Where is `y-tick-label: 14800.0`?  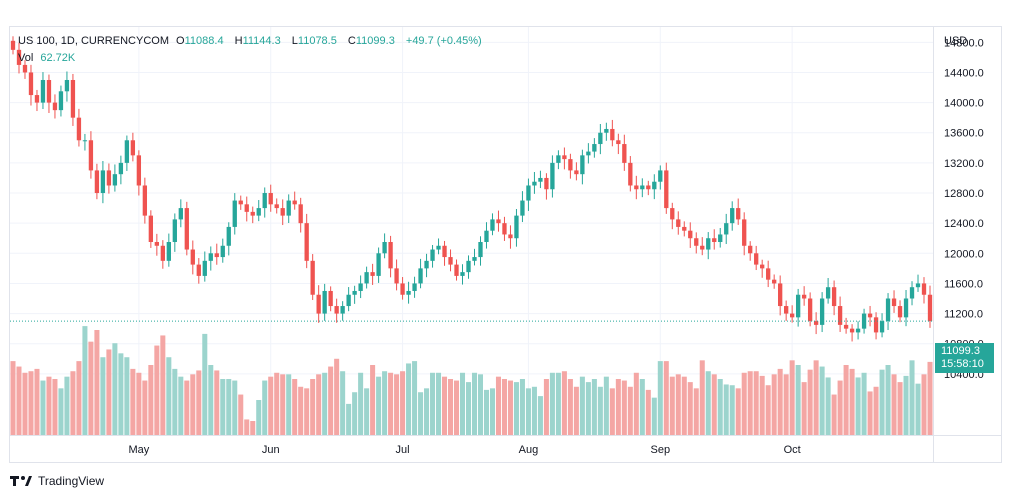
y-tick-label: 14800.0 is located at coordinates (964, 43).